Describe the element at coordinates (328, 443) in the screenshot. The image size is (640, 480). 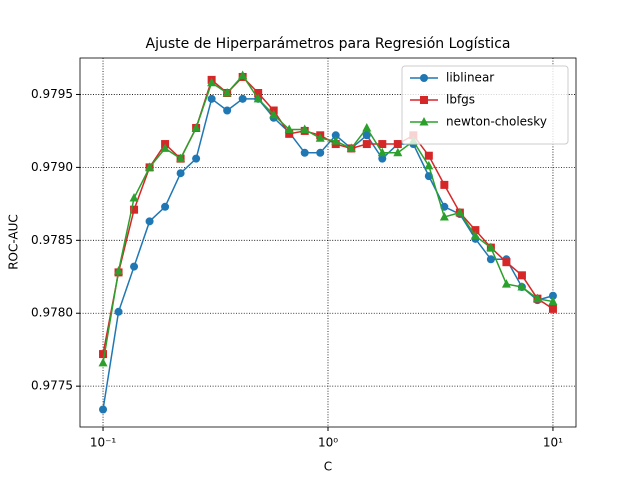
I see `x-tick-label: 10⁰` at that location.